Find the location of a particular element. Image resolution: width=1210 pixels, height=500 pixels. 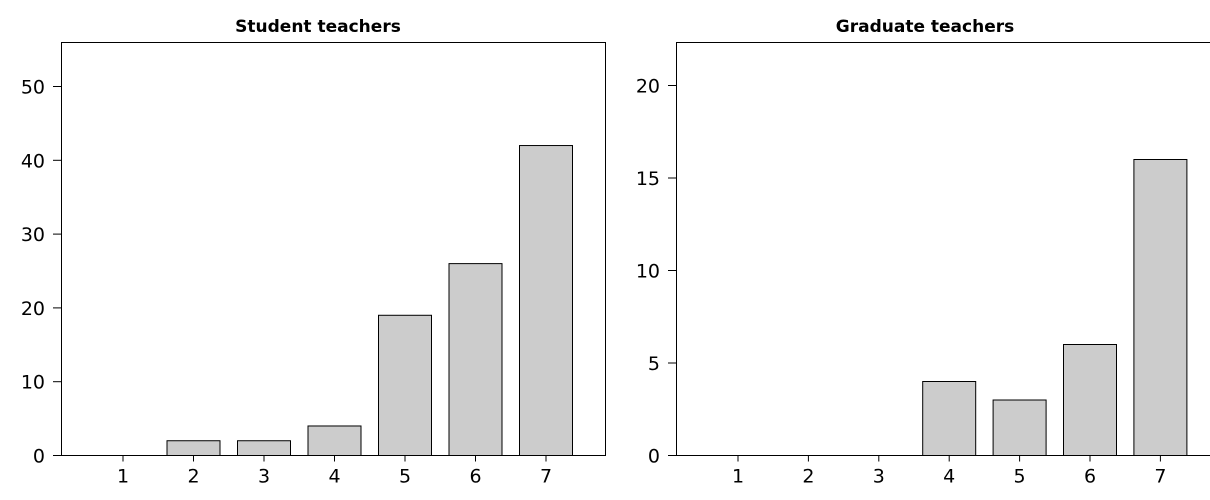

y-tick-label: 15 is located at coordinates (648, 179).